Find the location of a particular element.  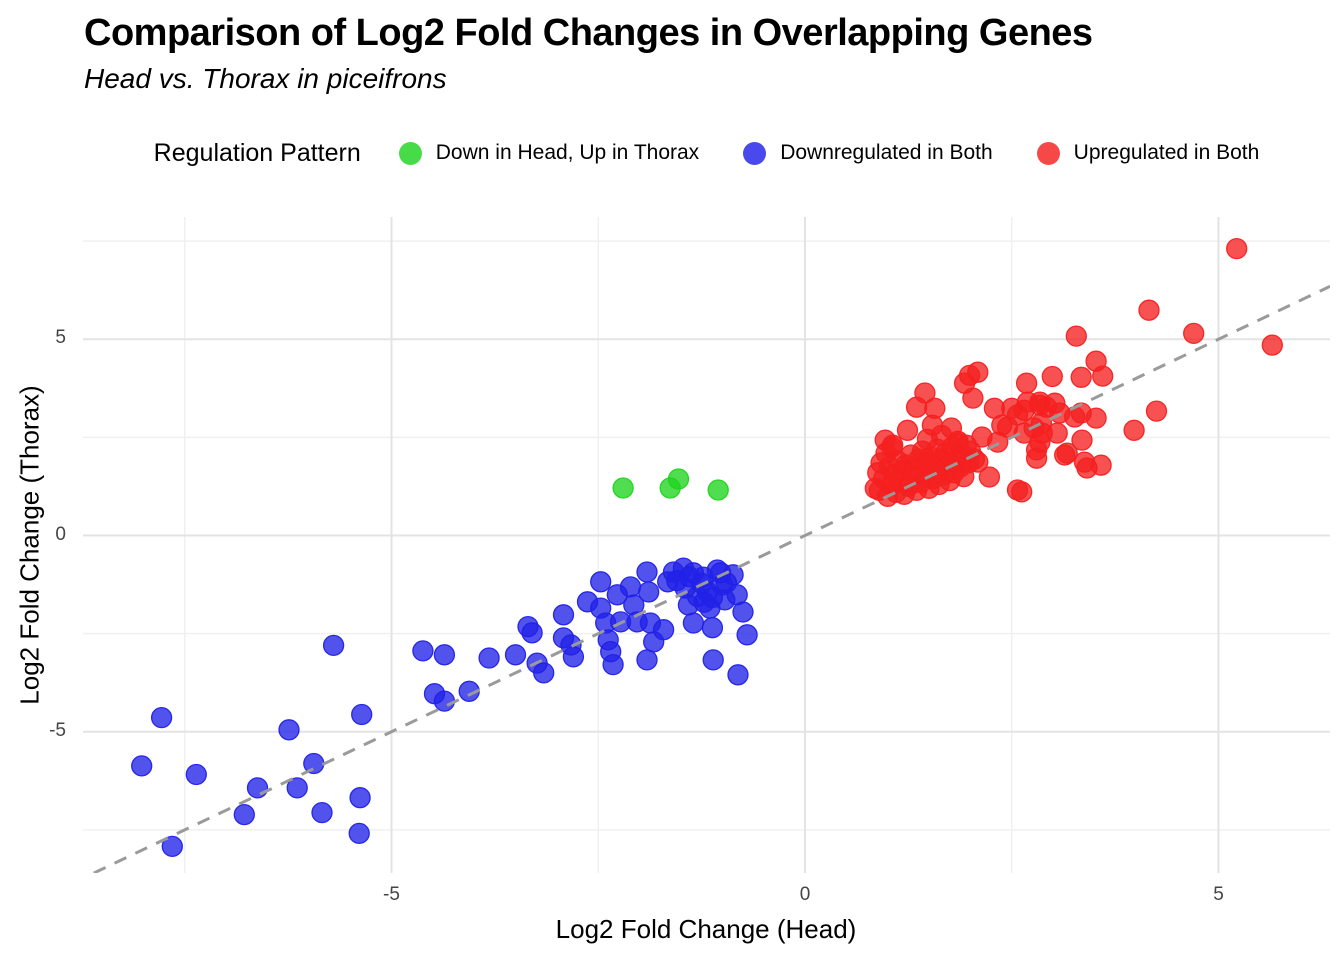

legend-swatch-green-icon is located at coordinates (410, 153).